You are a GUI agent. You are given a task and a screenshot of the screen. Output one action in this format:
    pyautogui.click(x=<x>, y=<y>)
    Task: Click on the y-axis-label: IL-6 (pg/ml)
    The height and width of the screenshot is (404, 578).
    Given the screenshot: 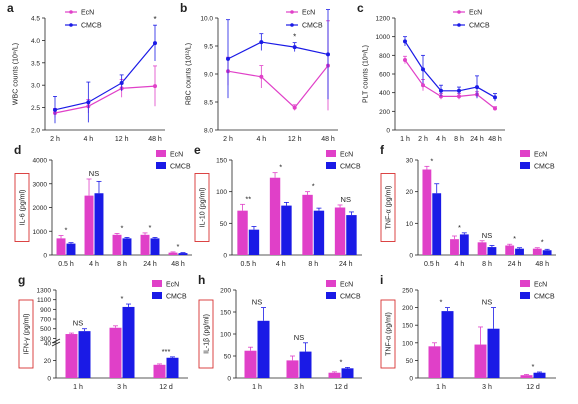 What is the action you would take?
    pyautogui.click(x=23, y=208)
    